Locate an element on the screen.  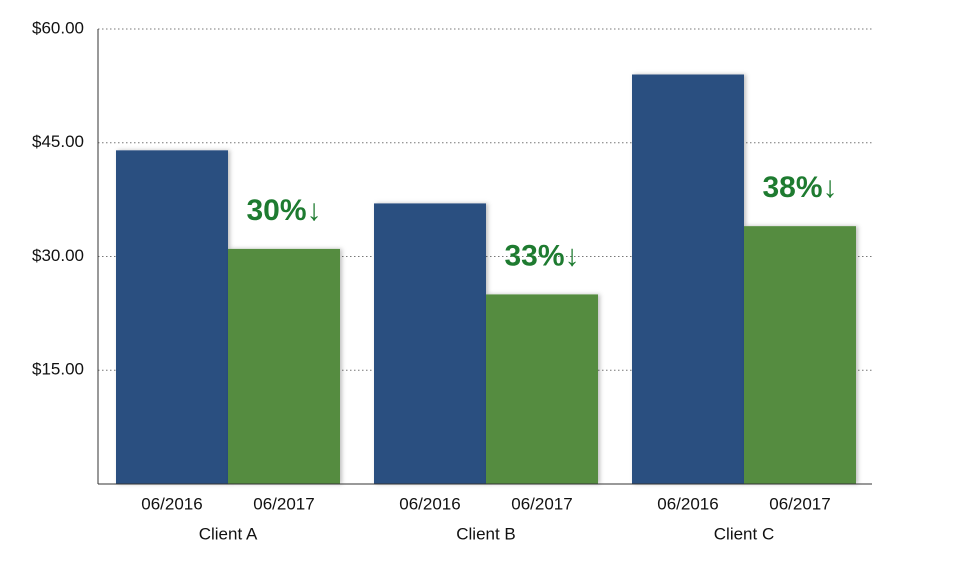
y-tick-label: $60.00 is located at coordinates (58, 27).